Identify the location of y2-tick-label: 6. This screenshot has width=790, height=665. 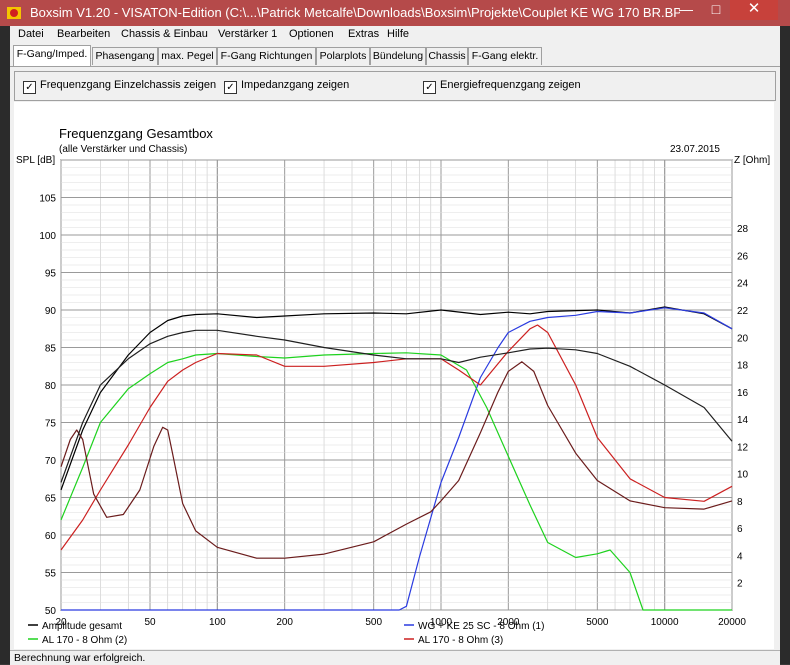
(740, 529).